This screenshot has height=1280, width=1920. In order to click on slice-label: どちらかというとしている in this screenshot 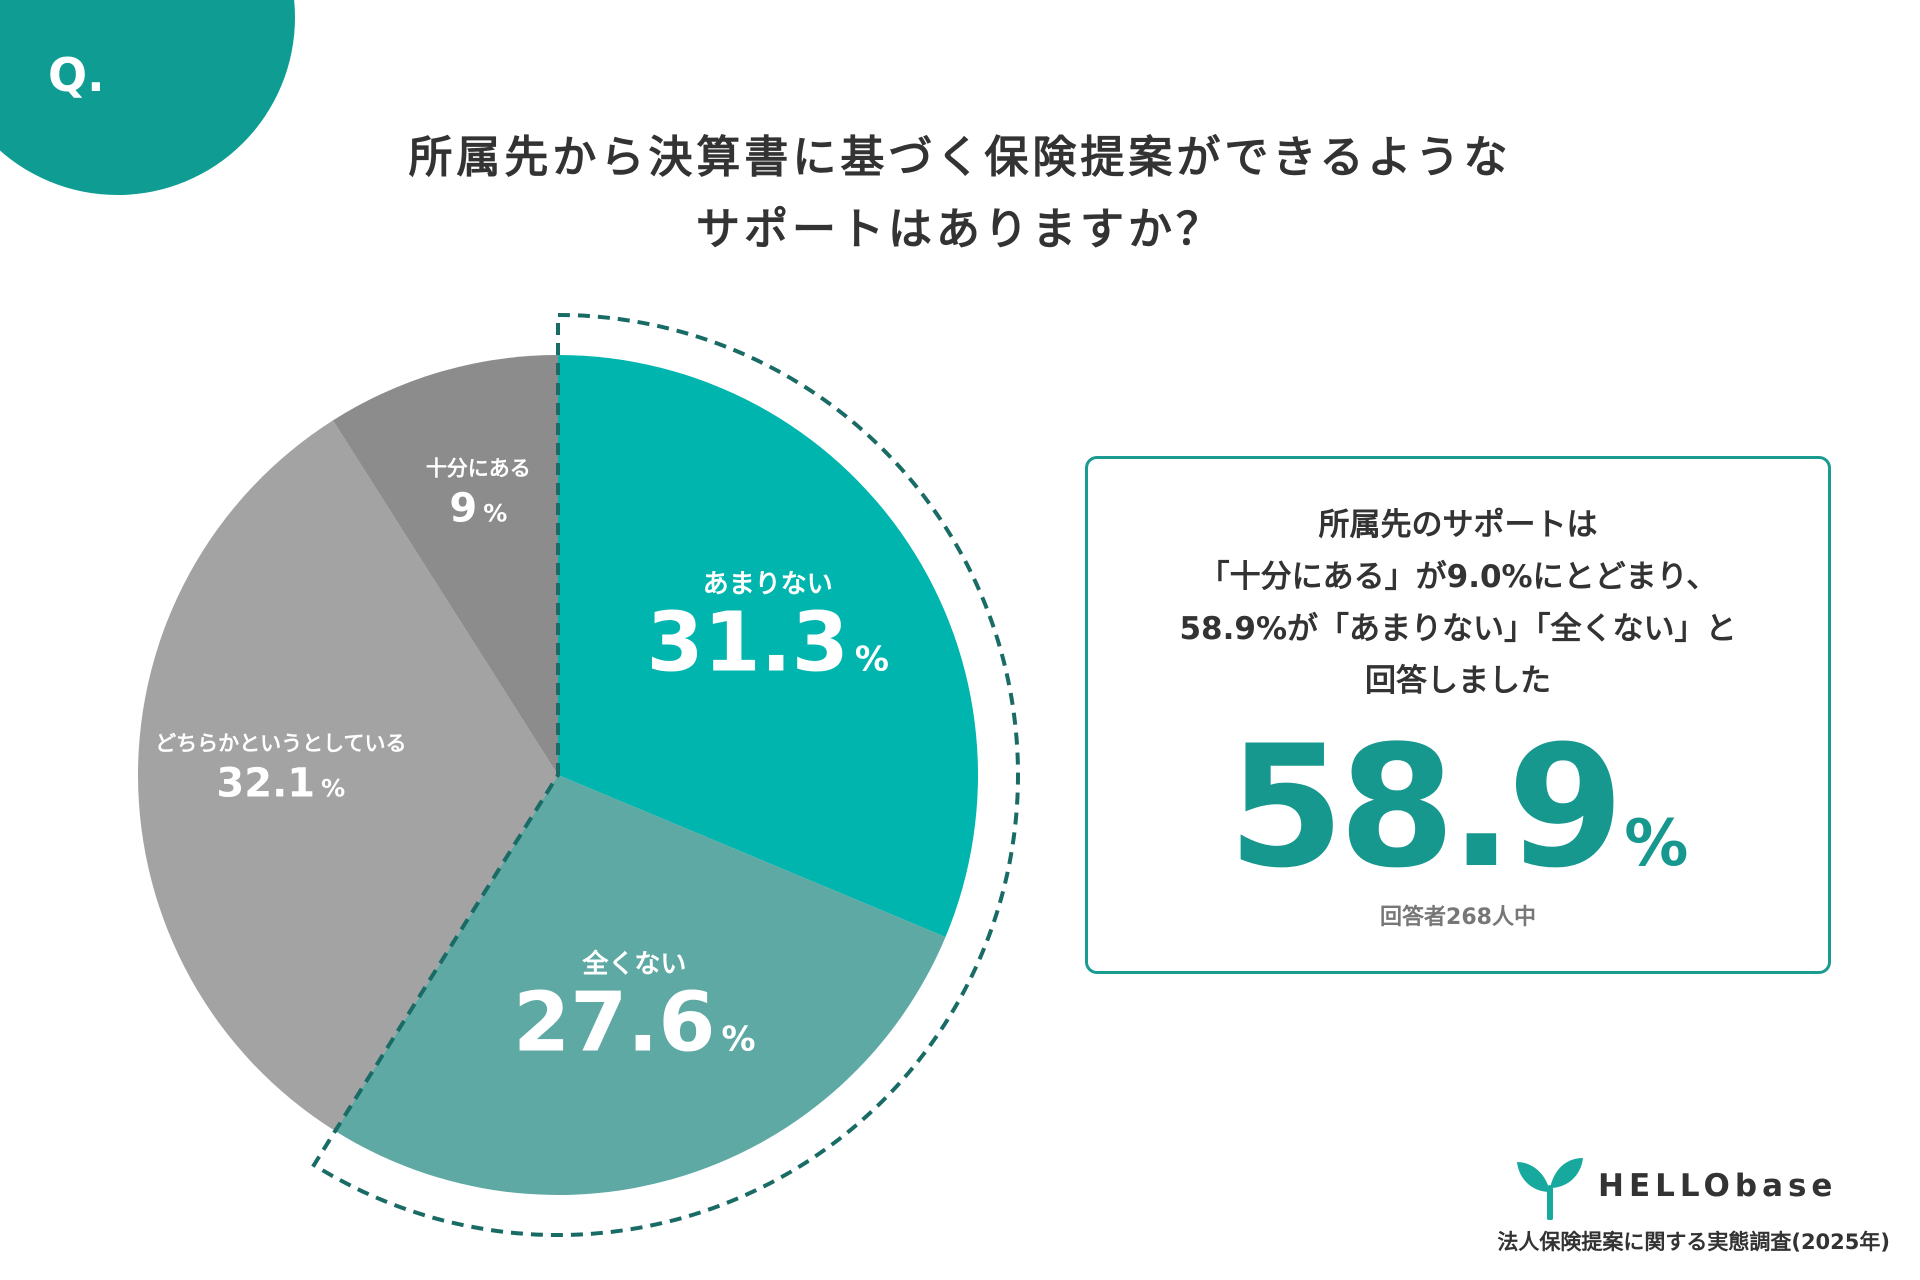, I will do `click(280, 744)`.